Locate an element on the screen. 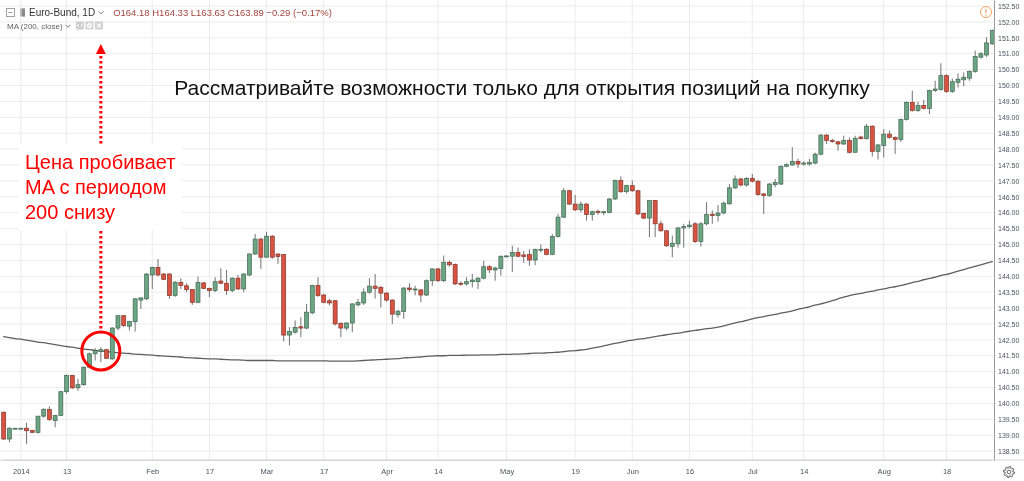 This screenshot has width=1024, height=481. text: Euro-Bund, 1D is located at coordinates (62, 12).